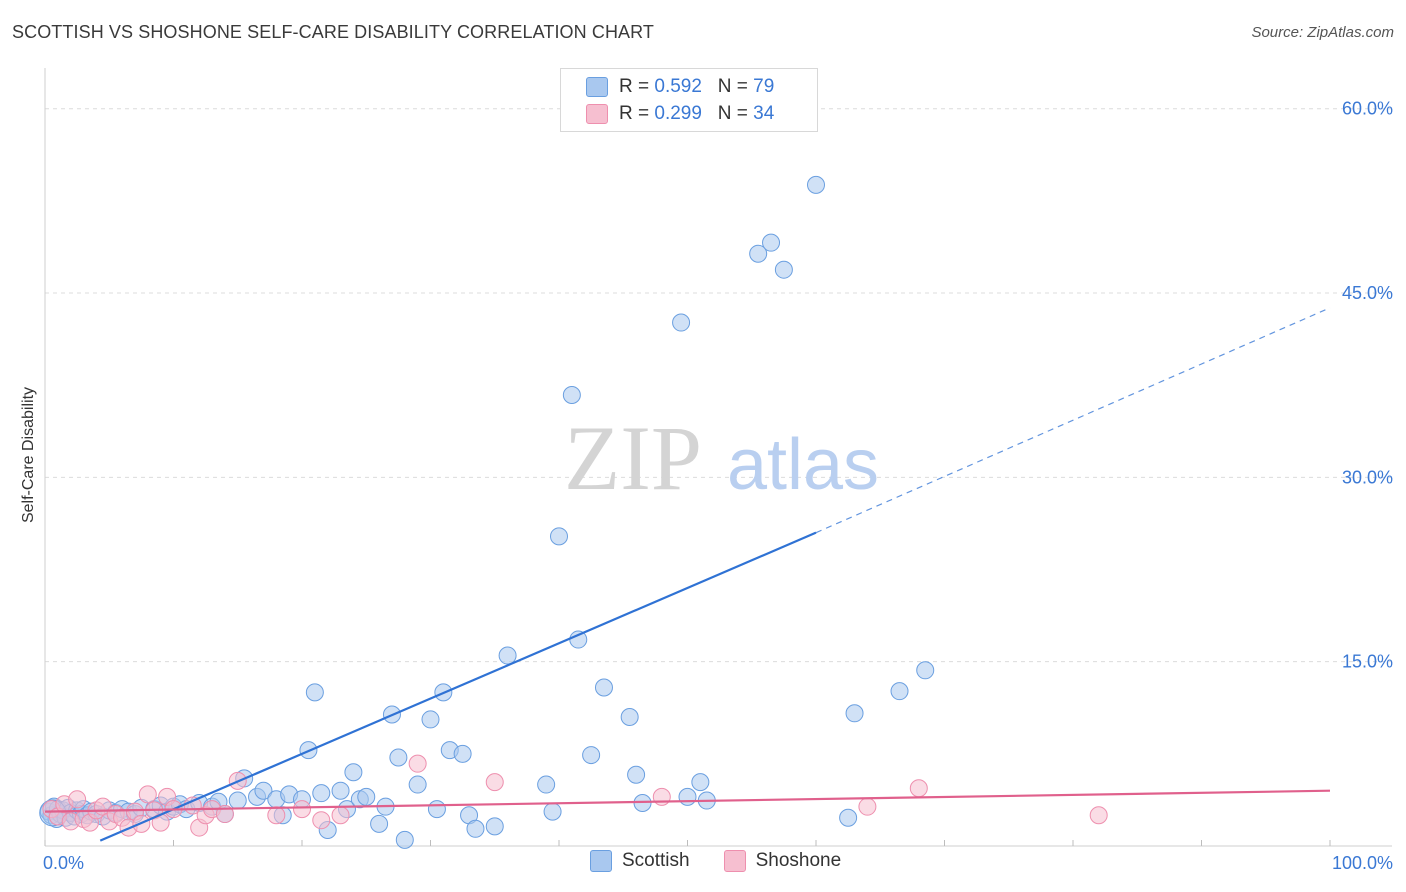 Image resolution: width=1406 pixels, height=892 pixels. Describe the element at coordinates (656, 860) in the screenshot. I see `legend-label-scottish: Scottish` at that location.